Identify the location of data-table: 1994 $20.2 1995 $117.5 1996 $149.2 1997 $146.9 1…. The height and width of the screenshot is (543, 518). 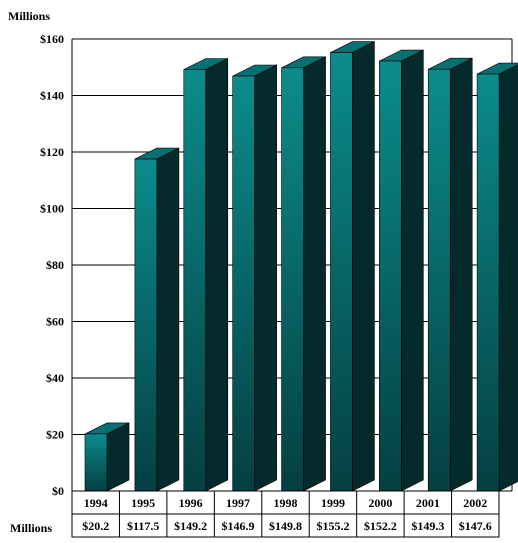
(285, 514).